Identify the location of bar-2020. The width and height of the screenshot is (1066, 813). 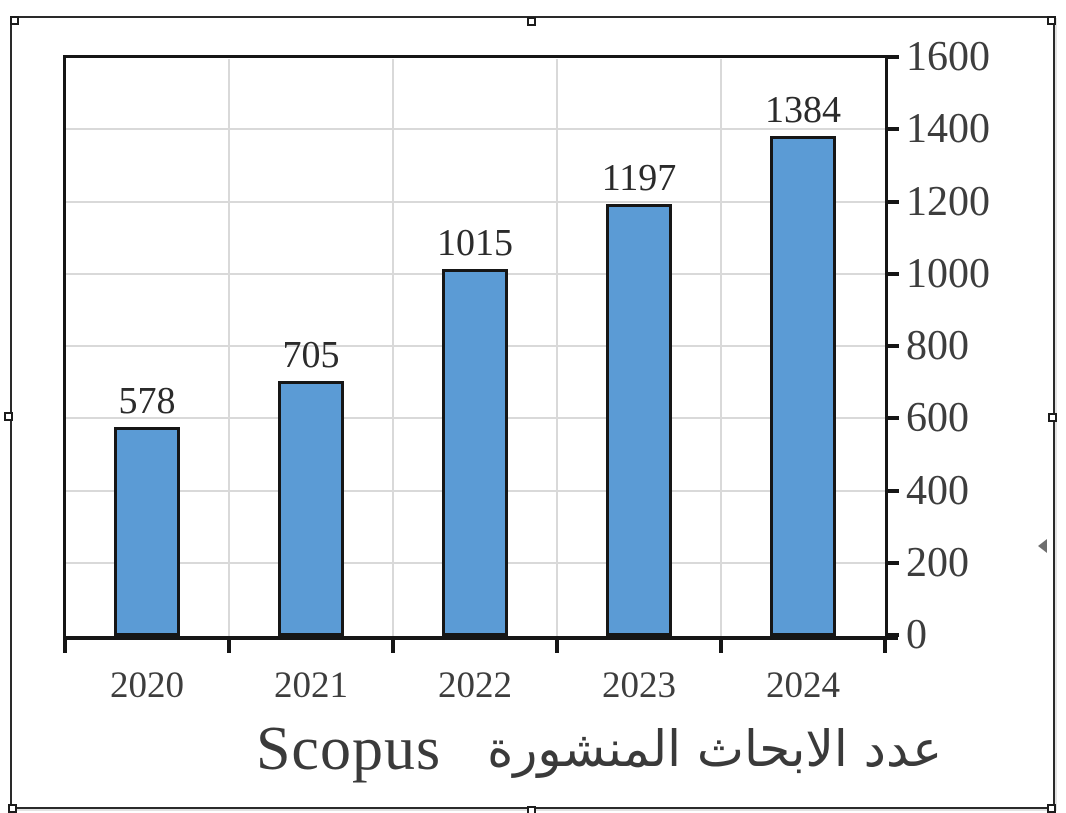
(147, 531).